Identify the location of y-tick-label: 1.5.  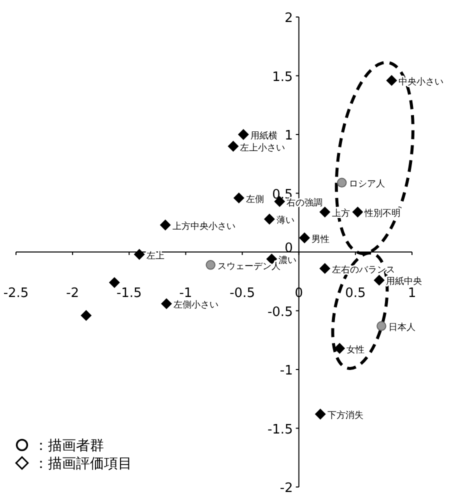
(282, 77).